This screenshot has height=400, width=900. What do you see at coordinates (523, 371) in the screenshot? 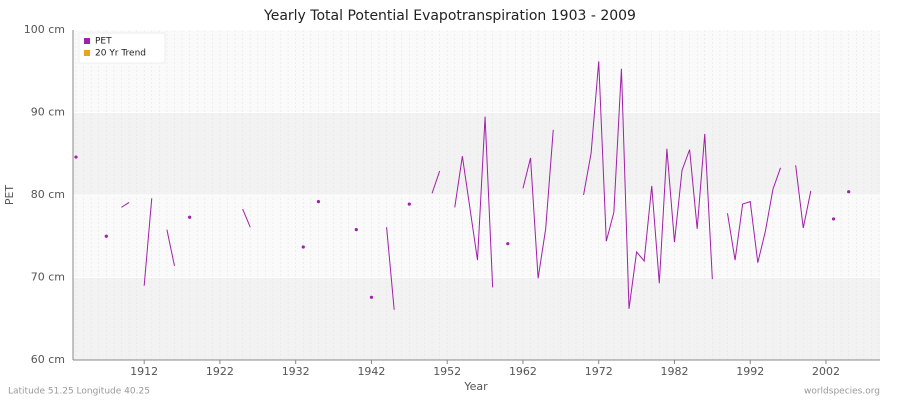
I see `x-tick-label: 1962` at bounding box center [523, 371].